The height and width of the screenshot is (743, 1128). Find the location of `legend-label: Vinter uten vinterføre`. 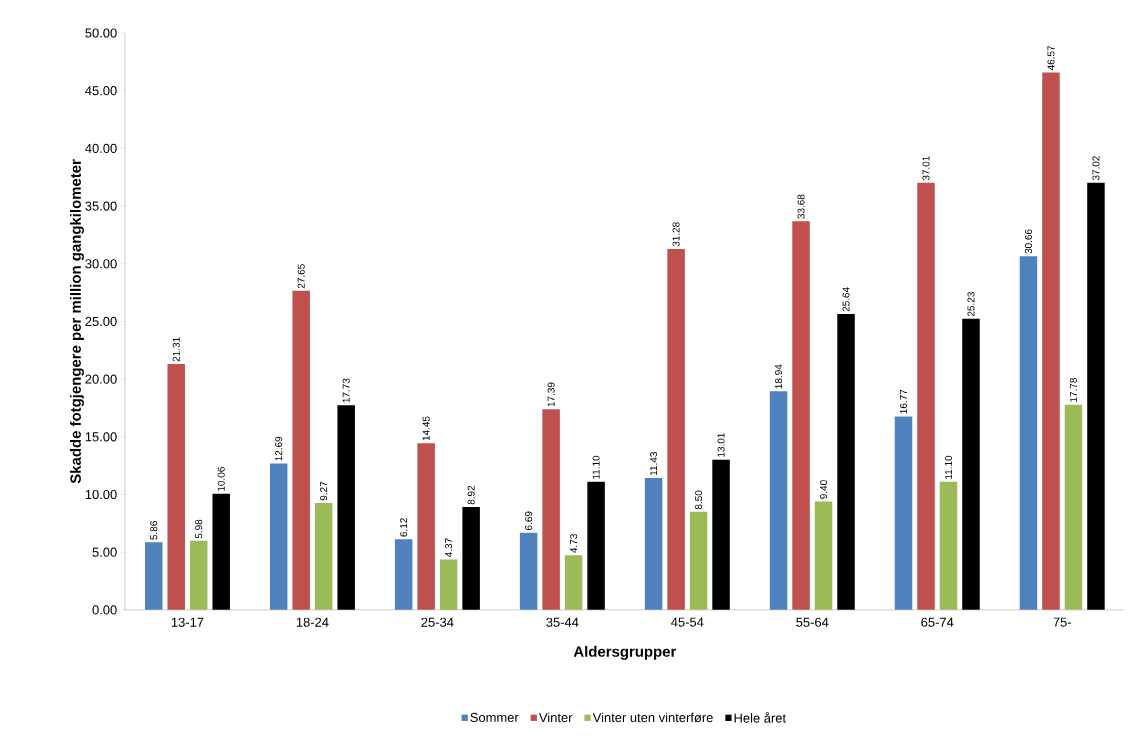

legend-label: Vinter uten vinterføre is located at coordinates (652, 717).